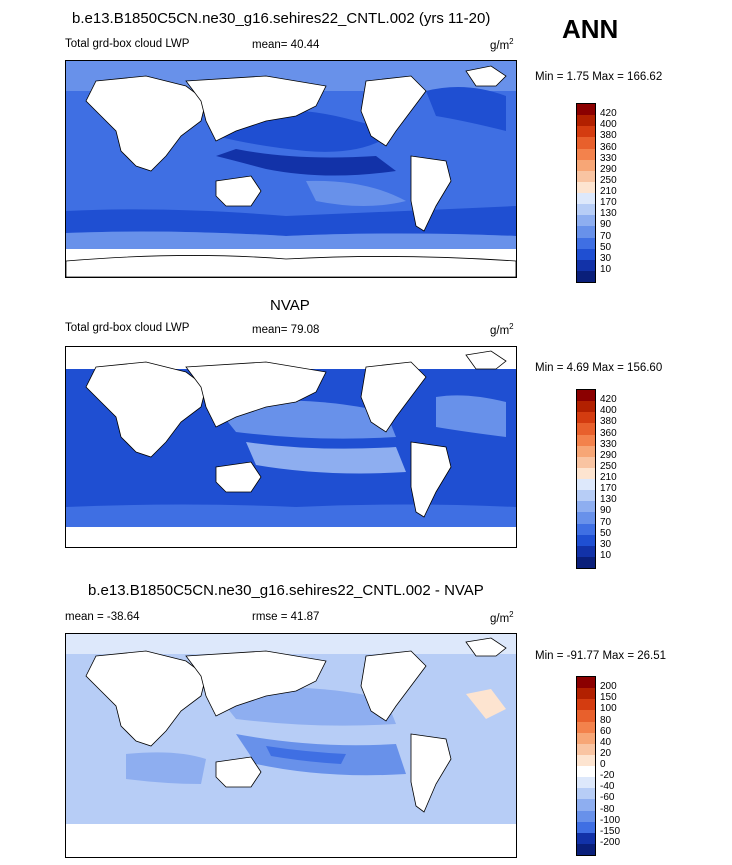  What do you see at coordinates (606, 511) in the screenshot?
I see `colorbar-tick-label: 90` at bounding box center [606, 511].